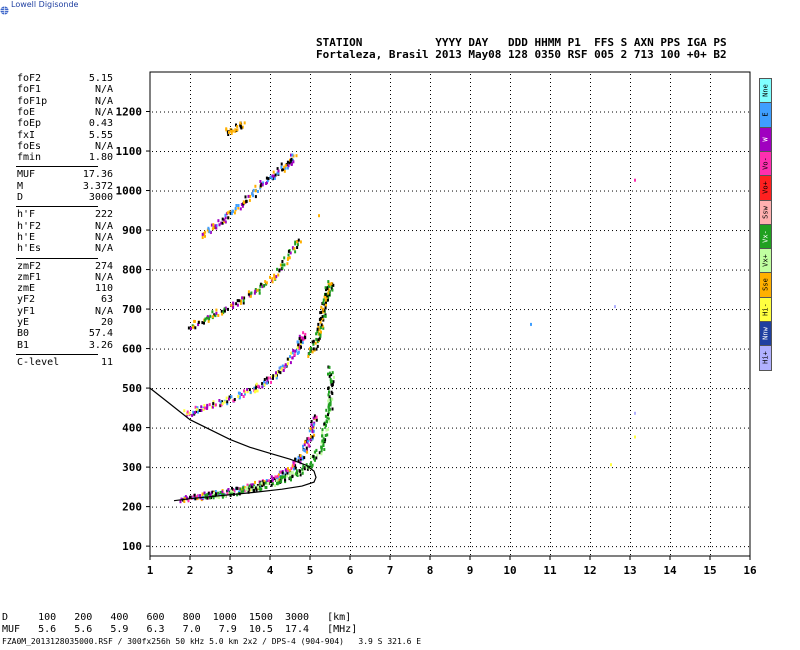 This screenshot has height=650, width=800. Describe the element at coordinates (103, 249) in the screenshot. I see `param-value: N/A` at that location.